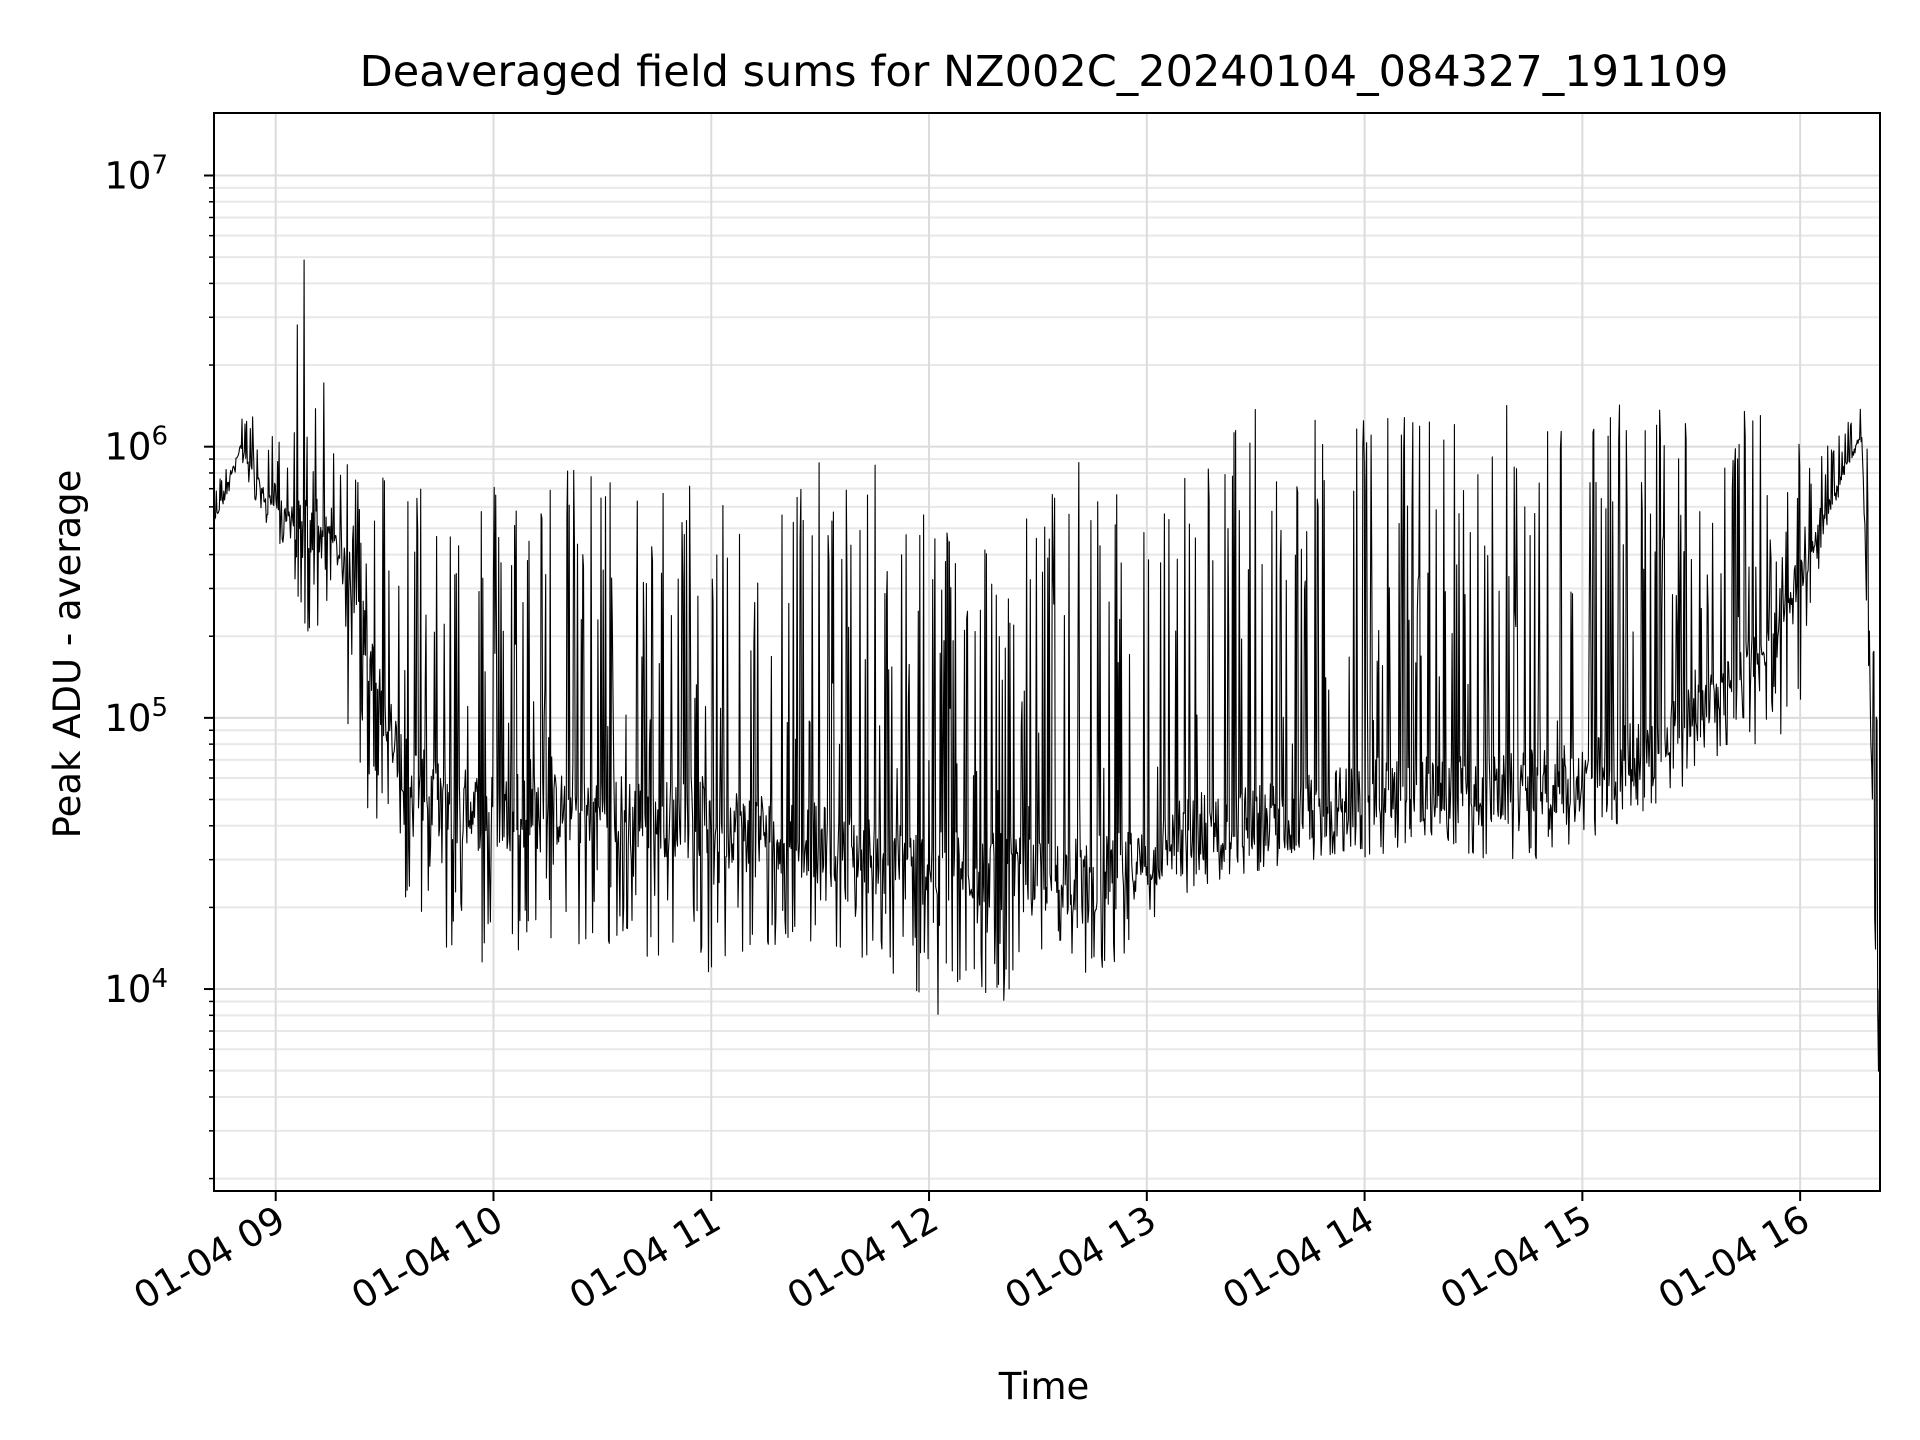 The width and height of the screenshot is (1920, 1440). I want to click on x-axis-label: Time, so click(1044, 1386).